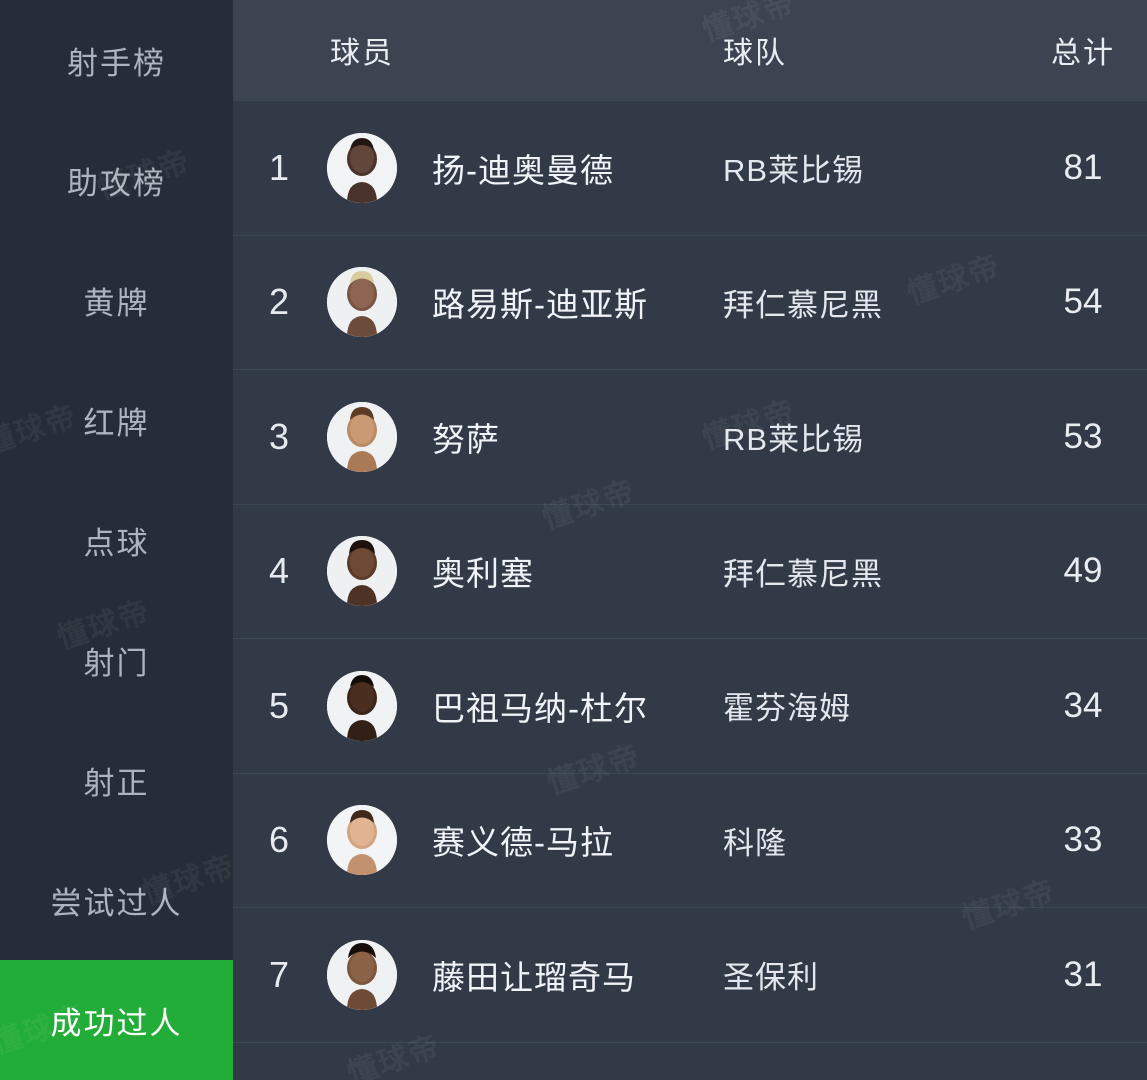 The height and width of the screenshot is (1080, 1147). What do you see at coordinates (279, 705) in the screenshot?
I see `rank-cell: 5` at bounding box center [279, 705].